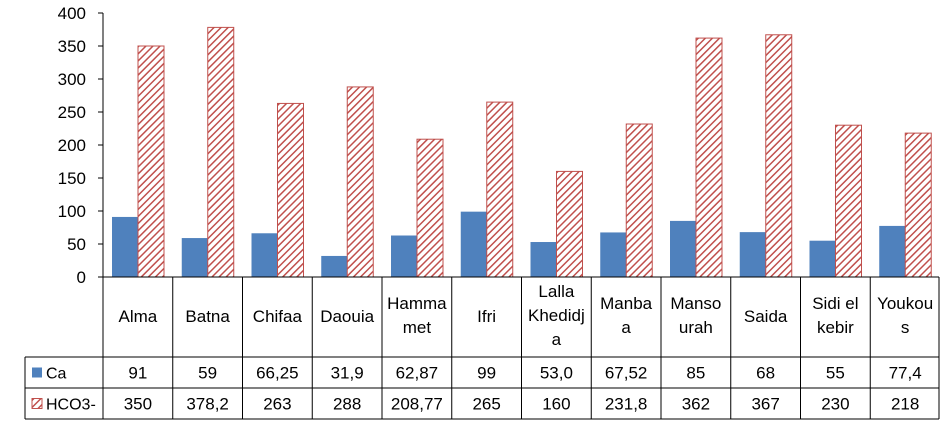 The height and width of the screenshot is (429, 940). I want to click on category-label: Hamma met, so click(417, 315).